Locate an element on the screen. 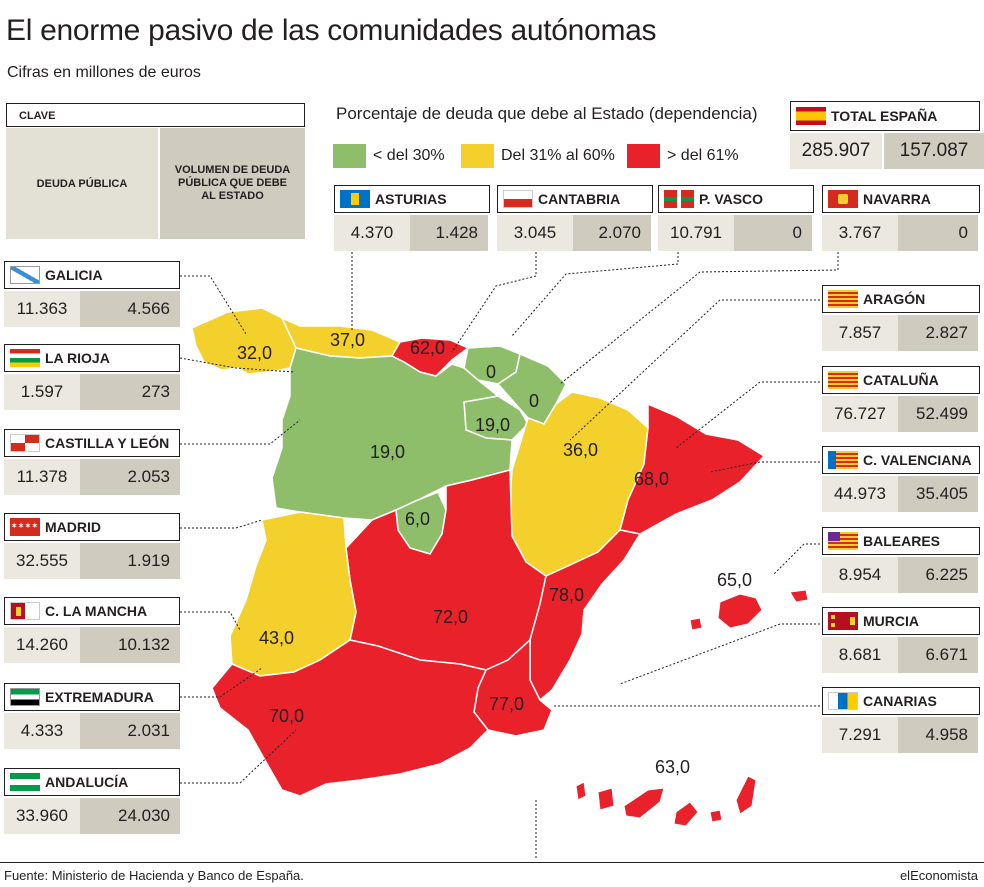 This screenshot has width=984, height=887. card-castillaleon-head: CASTILLA Y LEÓN is located at coordinates (92, 443).